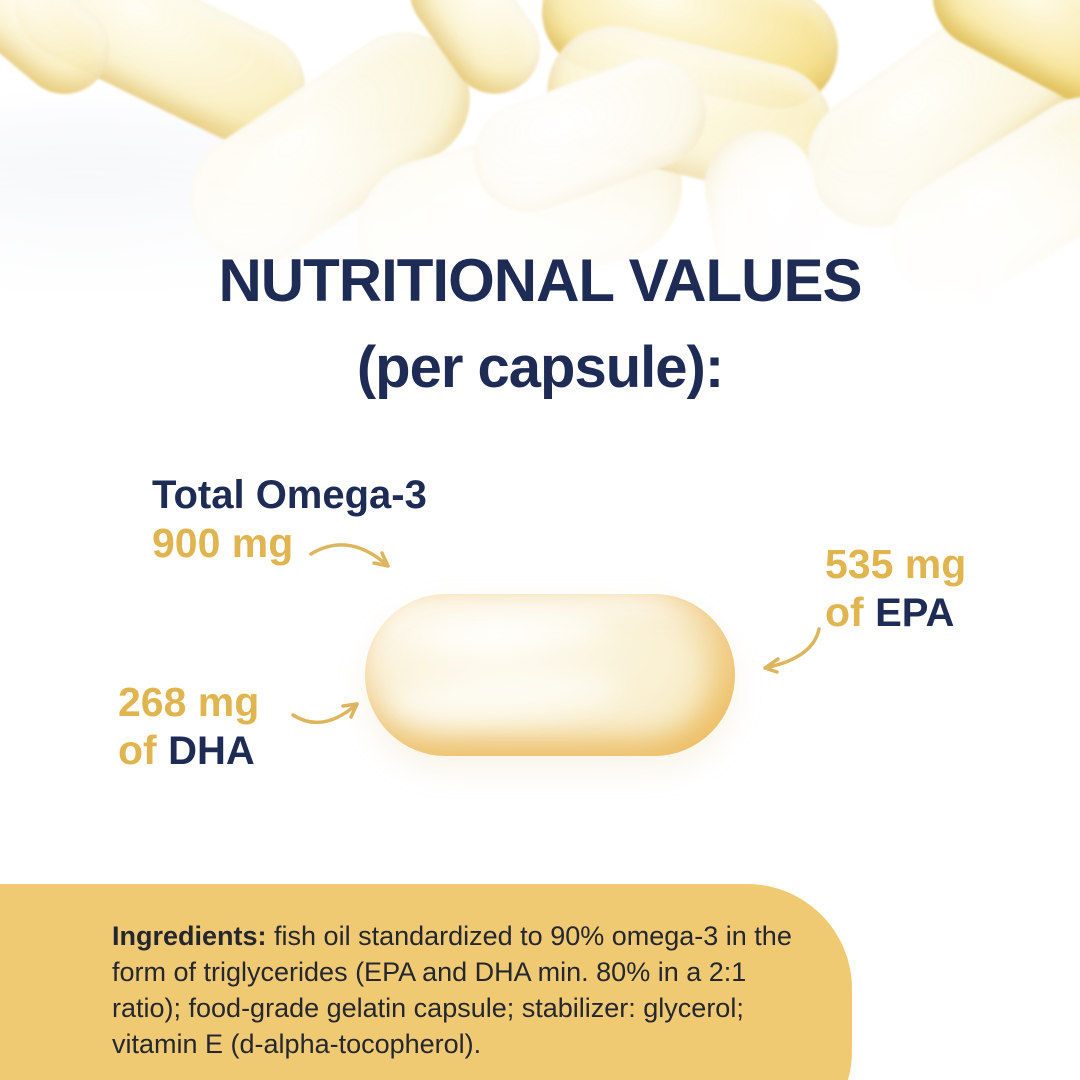 Image resolution: width=1080 pixels, height=1080 pixels. I want to click on epa-name: EPA, so click(915, 613).